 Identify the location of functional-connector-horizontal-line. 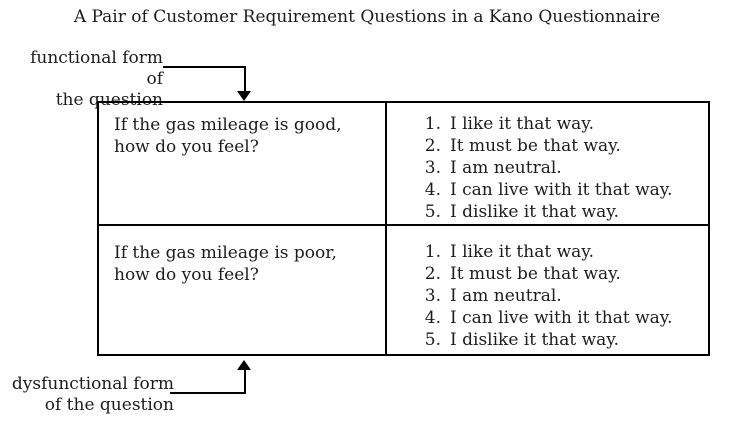
(204, 67).